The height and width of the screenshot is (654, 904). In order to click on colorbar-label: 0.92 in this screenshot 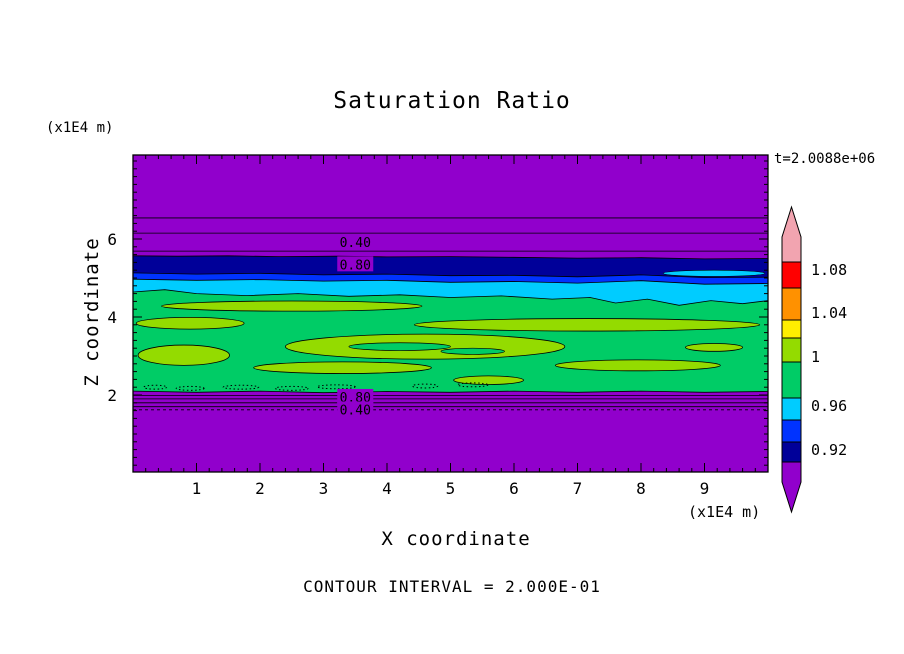, I will do `click(829, 450)`.